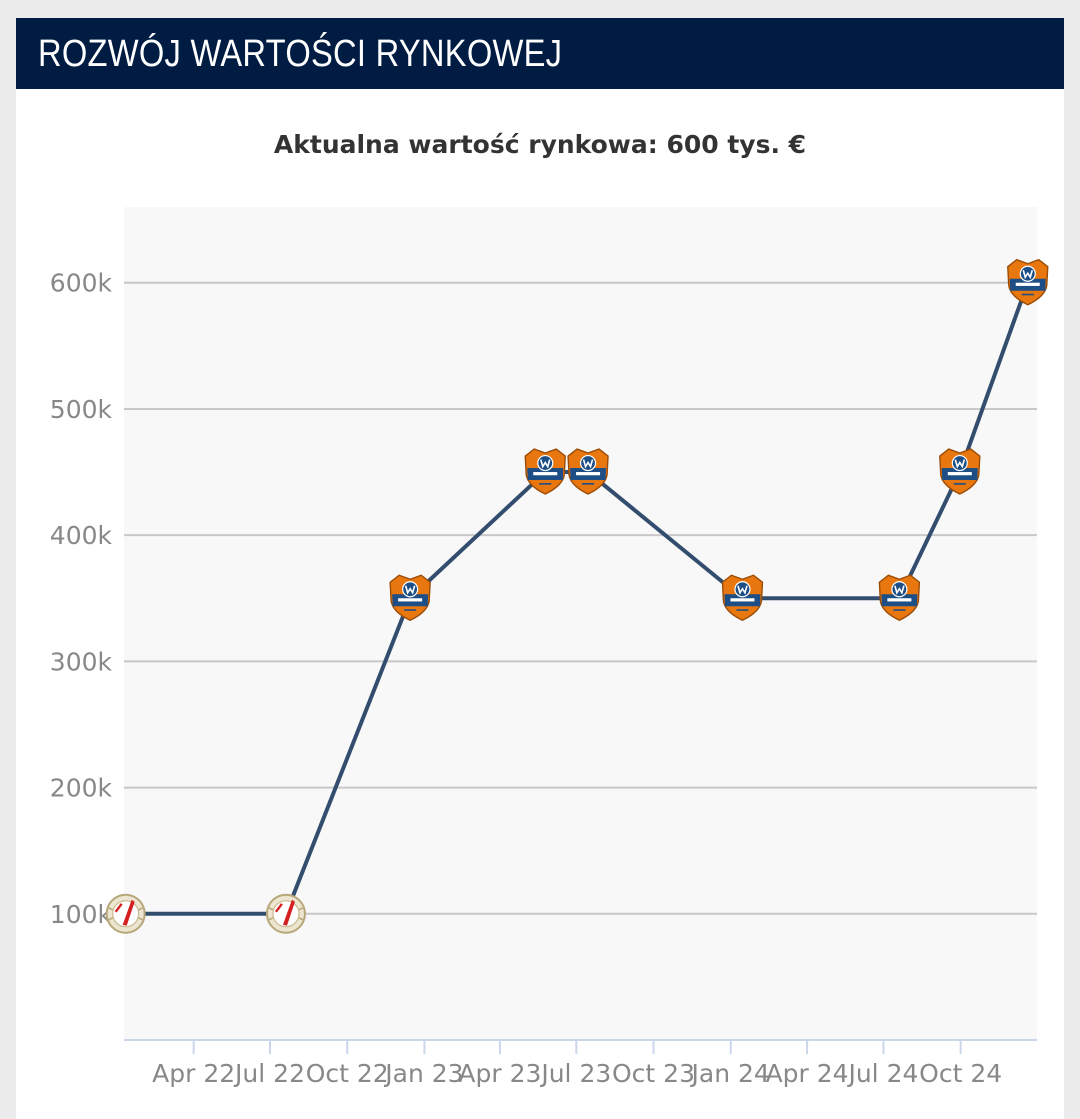 The width and height of the screenshot is (1080, 1119). I want to click on x-tick-label-jan-23: Jan 23, so click(423, 1073).